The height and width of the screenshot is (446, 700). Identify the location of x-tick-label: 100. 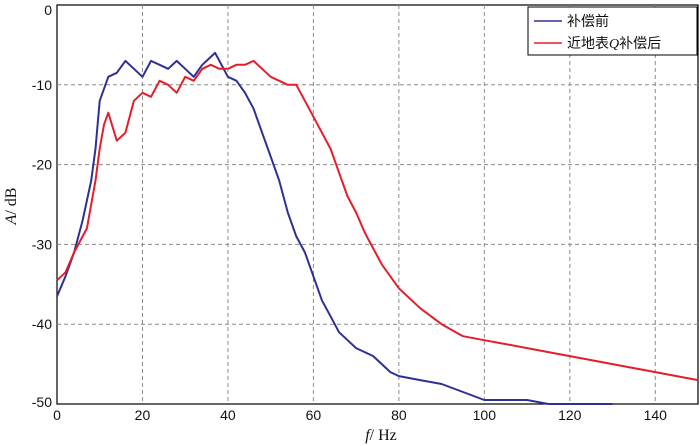
(485, 415).